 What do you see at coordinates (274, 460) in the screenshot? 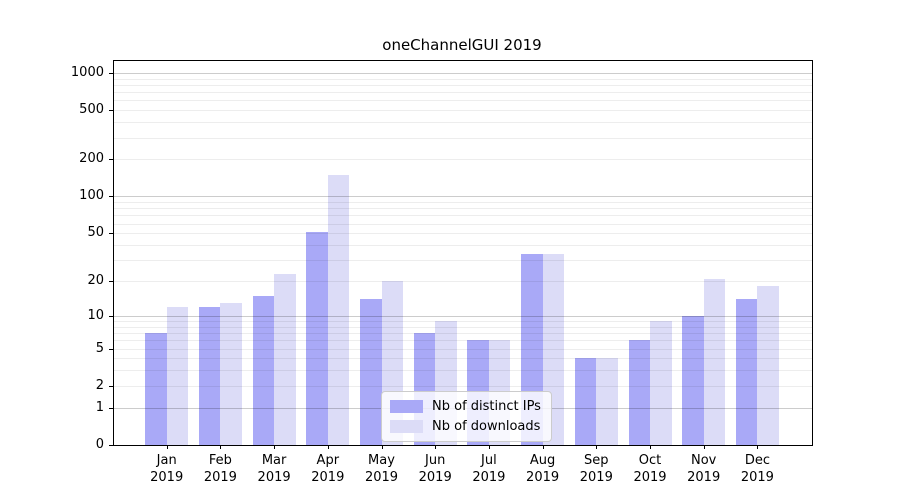
I see `x-tick-month: Mar` at bounding box center [274, 460].